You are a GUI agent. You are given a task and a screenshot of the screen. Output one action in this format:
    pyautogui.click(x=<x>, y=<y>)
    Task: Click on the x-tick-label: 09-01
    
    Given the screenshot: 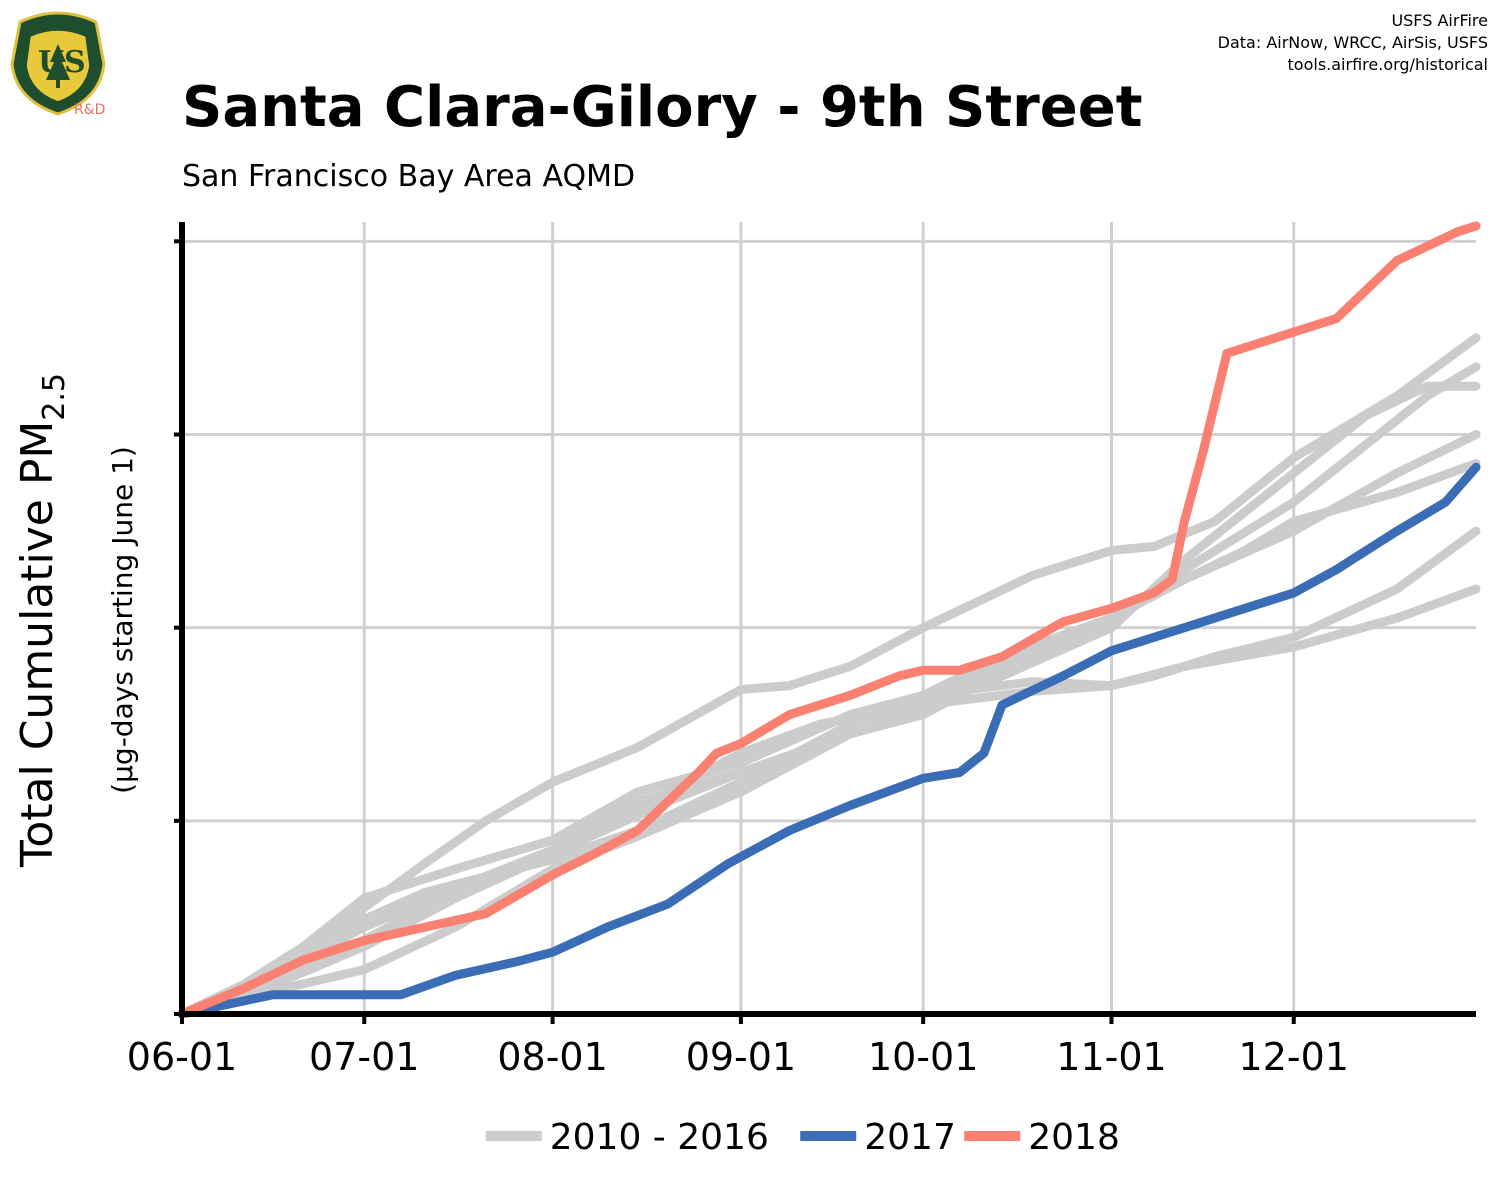 What is the action you would take?
    pyautogui.click(x=741, y=1057)
    